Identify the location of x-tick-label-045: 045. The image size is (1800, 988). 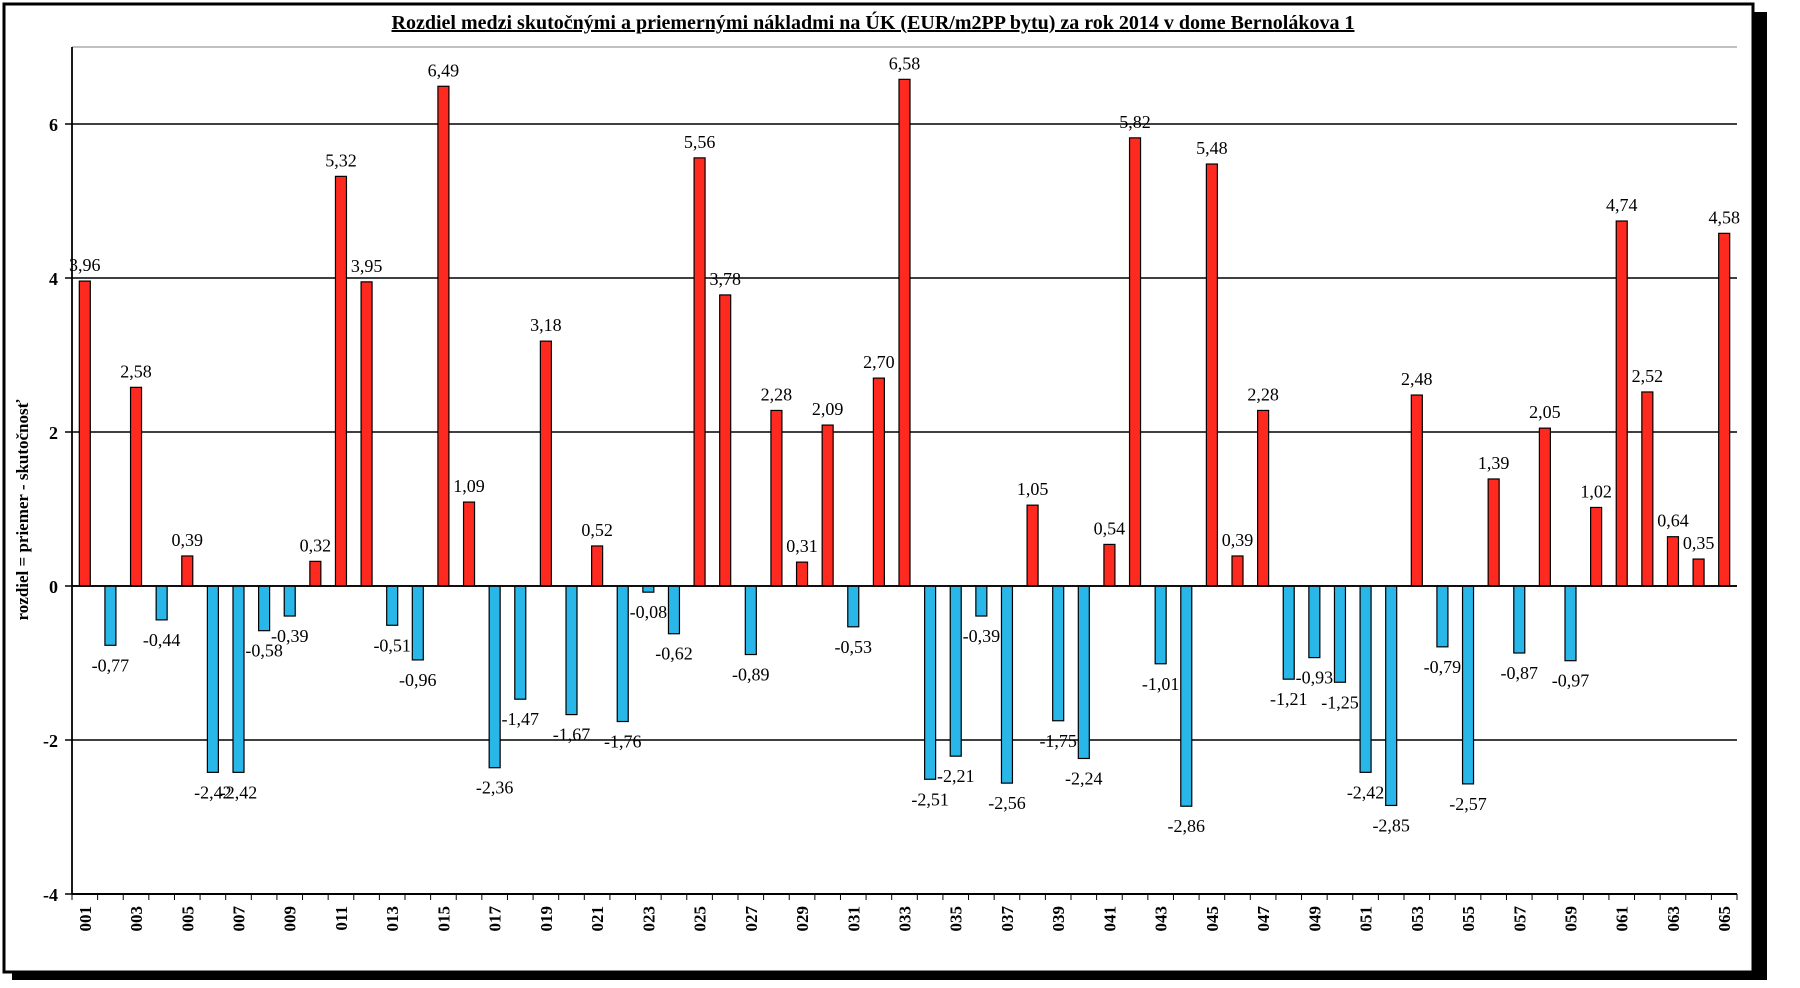
(1212, 919).